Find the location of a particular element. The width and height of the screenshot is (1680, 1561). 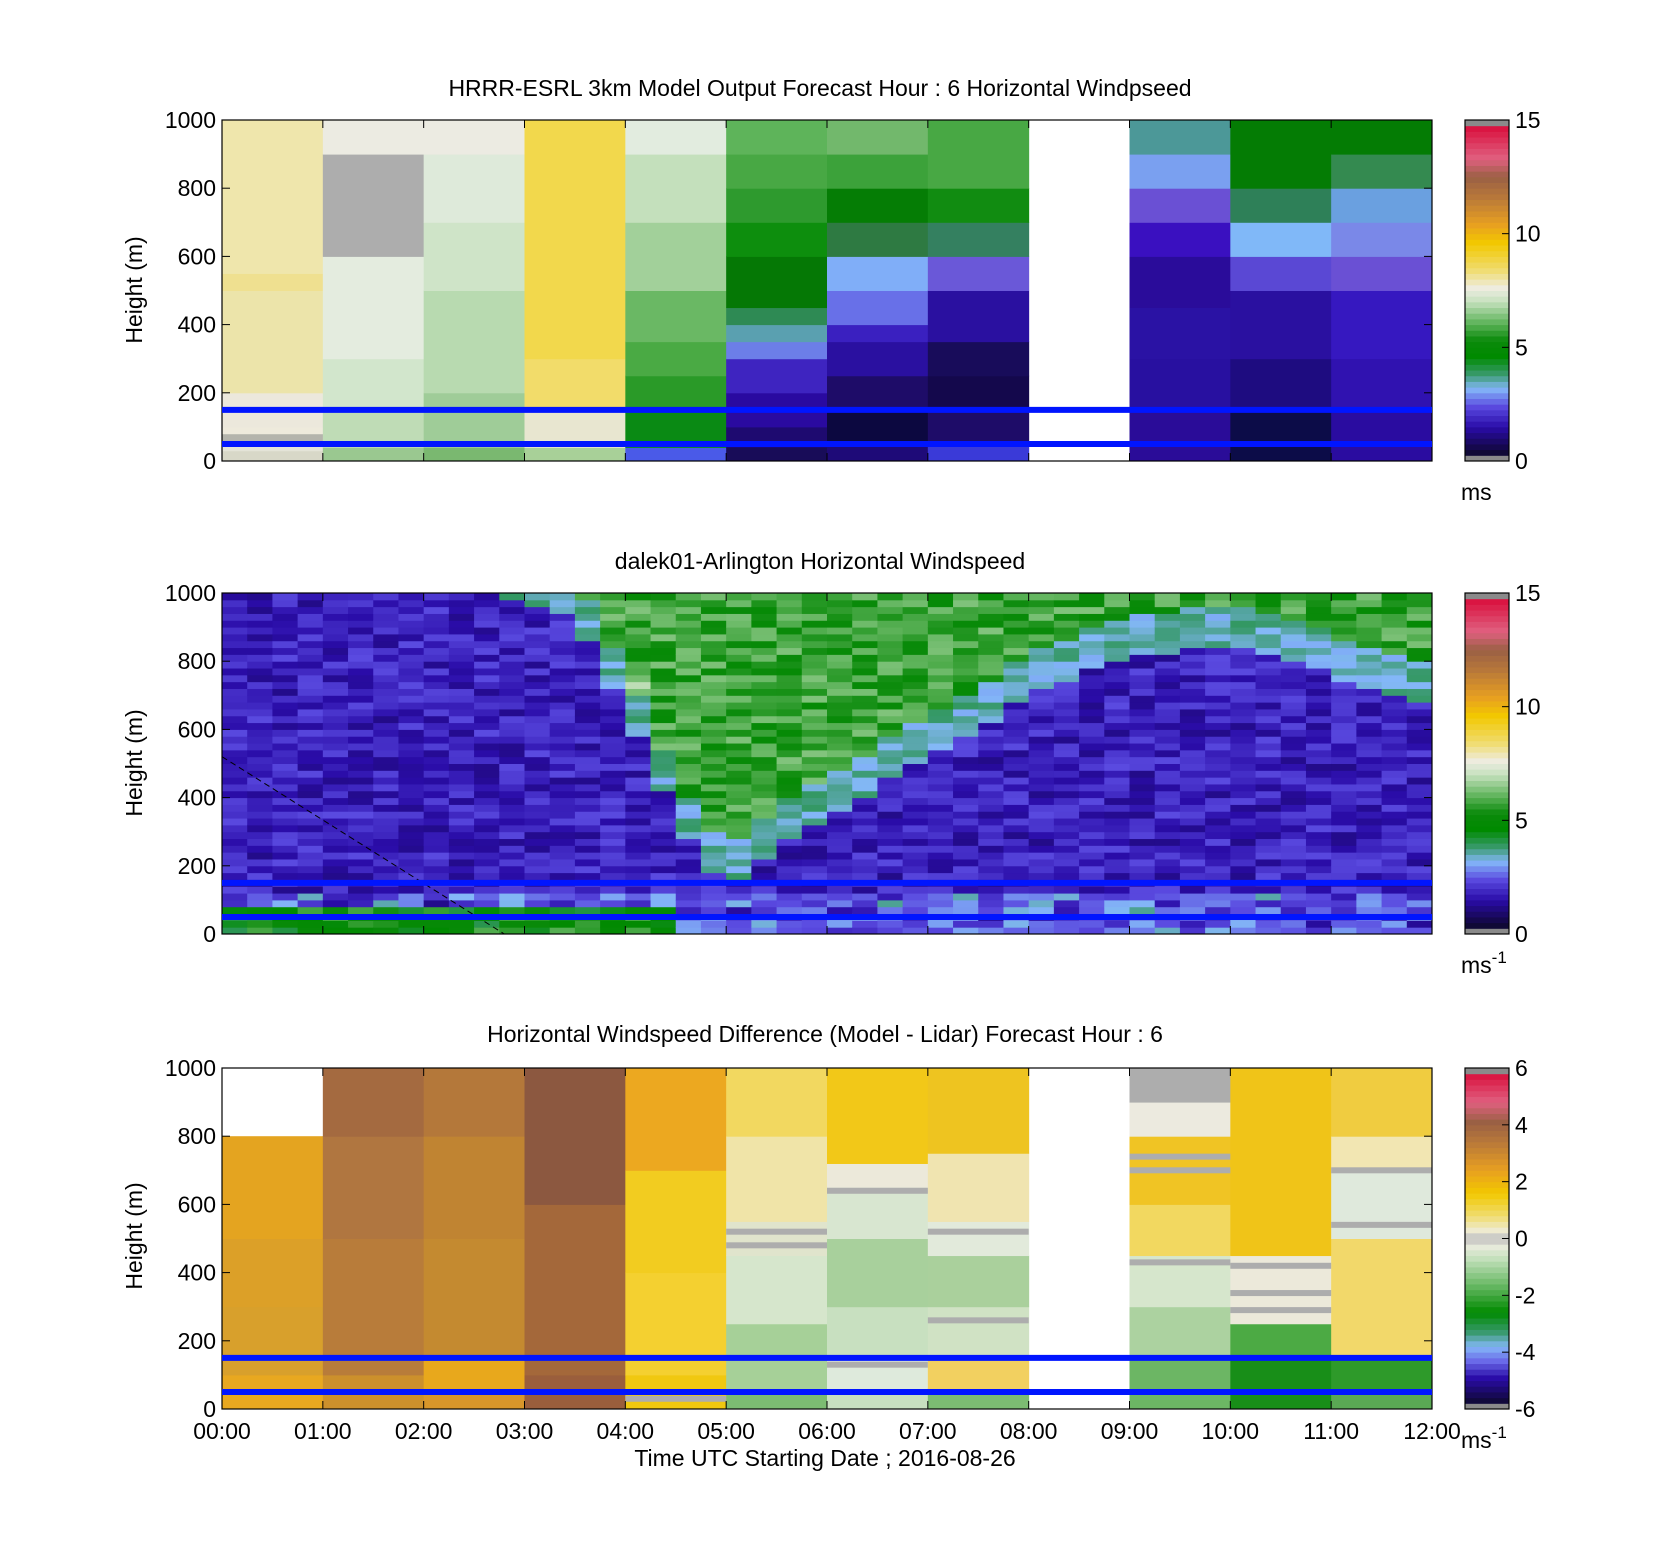

panel-title: dalek01-Arlington Horizontal Windspeed is located at coordinates (820, 561).